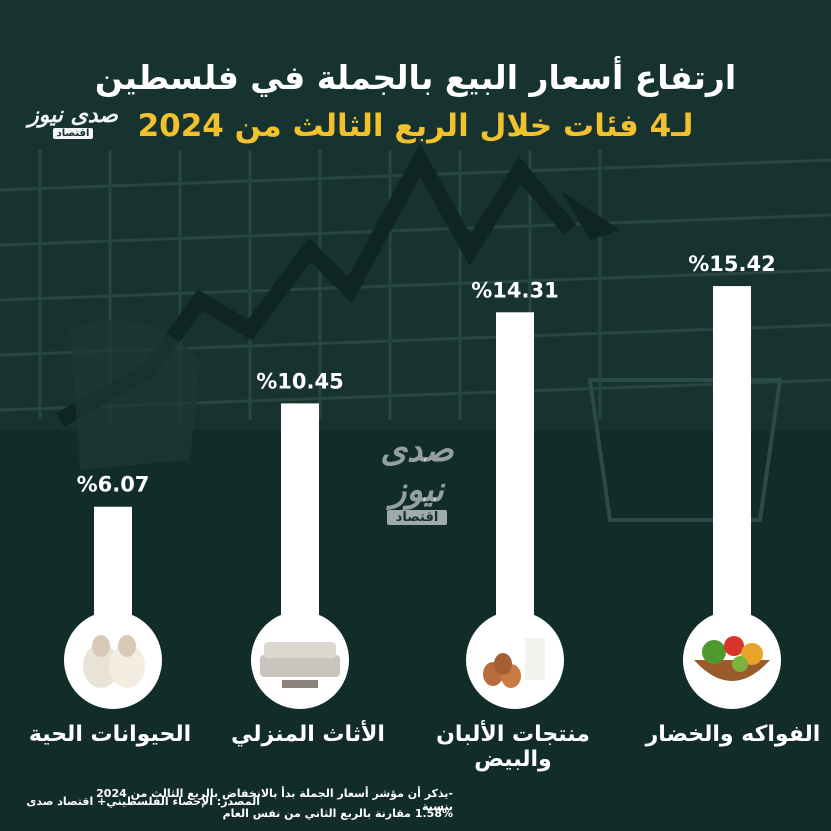 The image size is (831, 831). I want to click on dairy-eggs-icon, so click(515, 660).